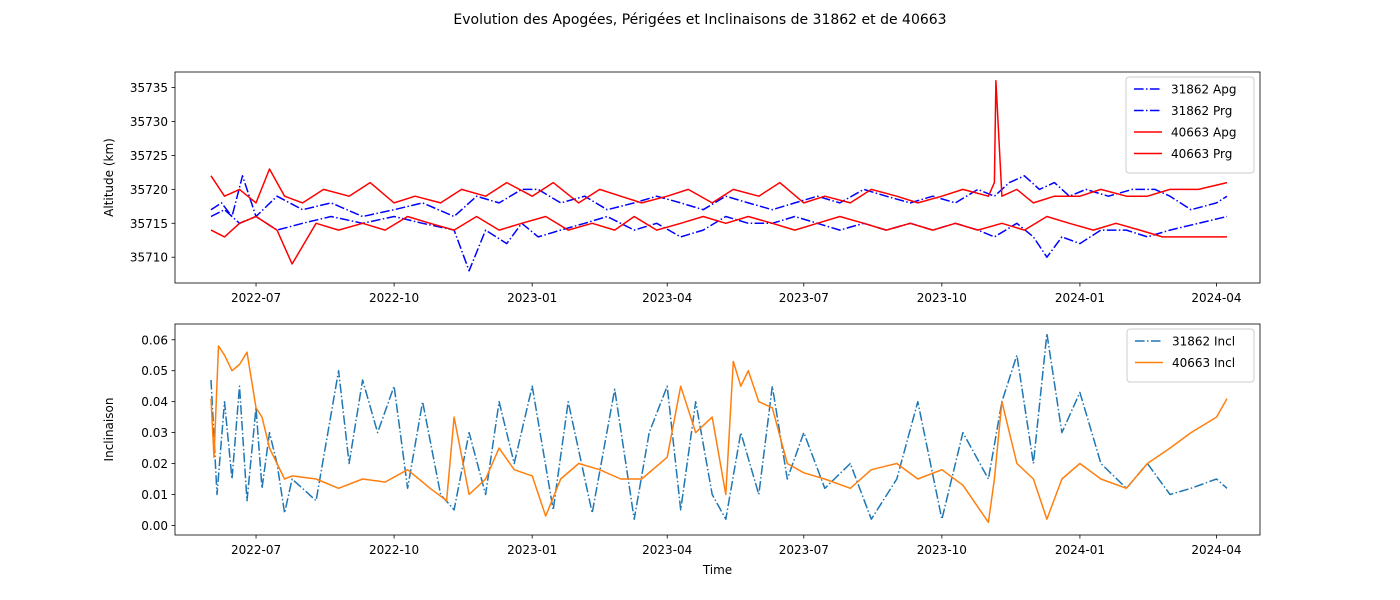 Image resolution: width=1400 pixels, height=600 pixels. What do you see at coordinates (717, 570) in the screenshot?
I see `x-axis-label: Time` at bounding box center [717, 570].